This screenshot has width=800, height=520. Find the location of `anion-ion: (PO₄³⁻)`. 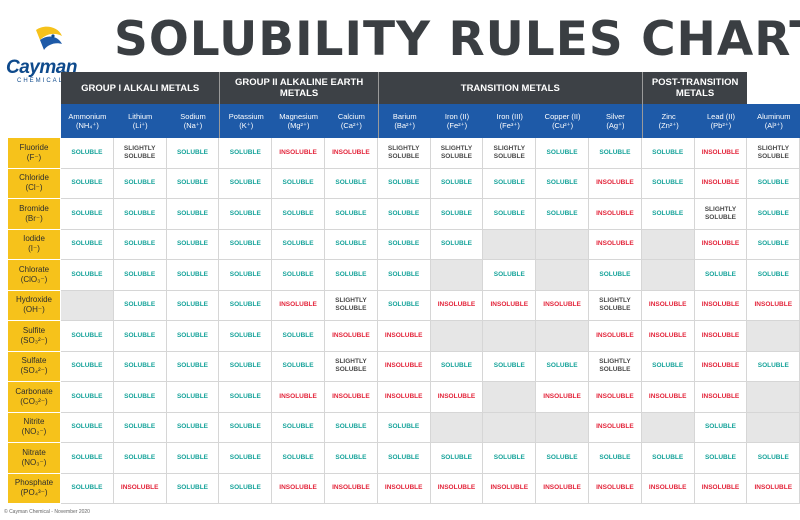

anion-ion: (PO₄³⁻) is located at coordinates (34, 493).